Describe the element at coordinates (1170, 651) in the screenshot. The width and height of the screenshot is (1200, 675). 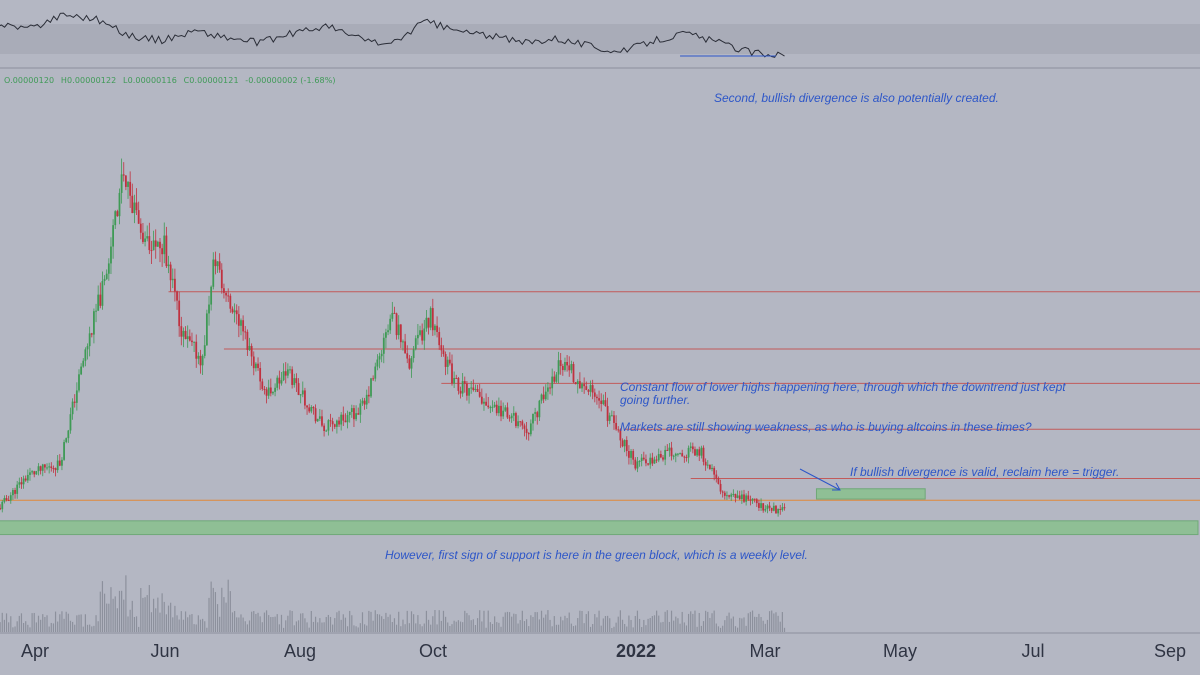
I see `x-tick-sep: Sep` at that location.